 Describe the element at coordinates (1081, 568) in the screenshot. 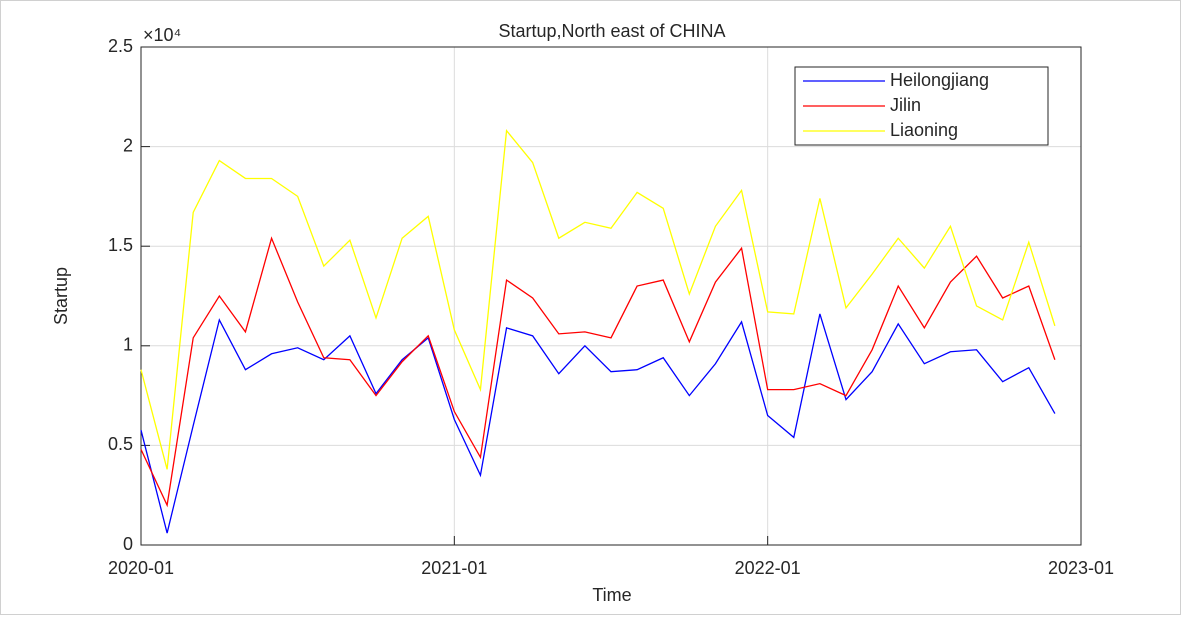

I see `x-tick-label: 2023-01` at that location.